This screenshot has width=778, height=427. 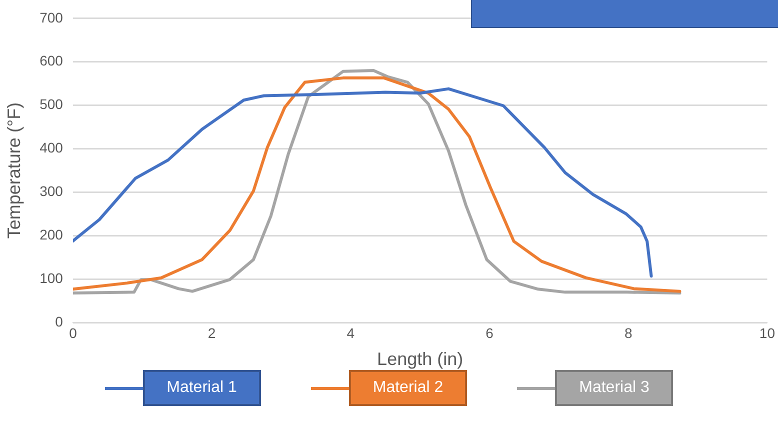 What do you see at coordinates (52, 60) in the screenshot?
I see `y-tick-label: 600` at bounding box center [52, 60].